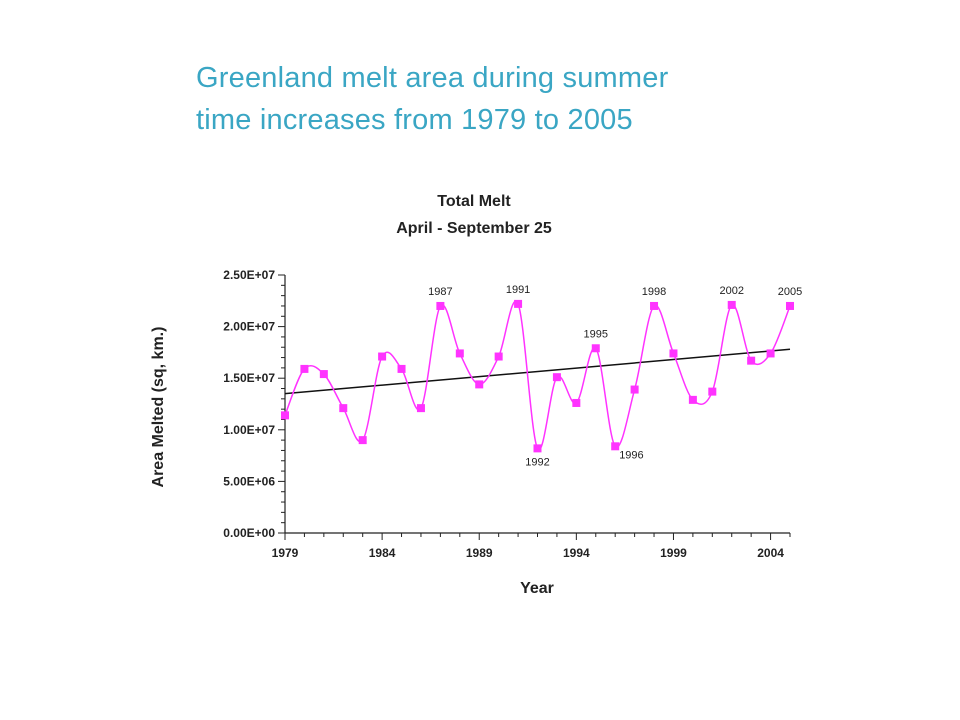  I want to click on point-label: 2002, so click(731, 291).